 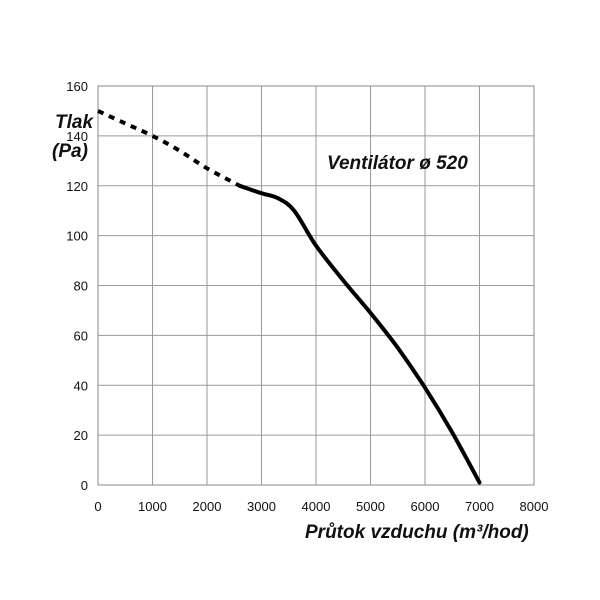 What do you see at coordinates (77, 136) in the screenshot?
I see `y-tick-label: 140` at bounding box center [77, 136].